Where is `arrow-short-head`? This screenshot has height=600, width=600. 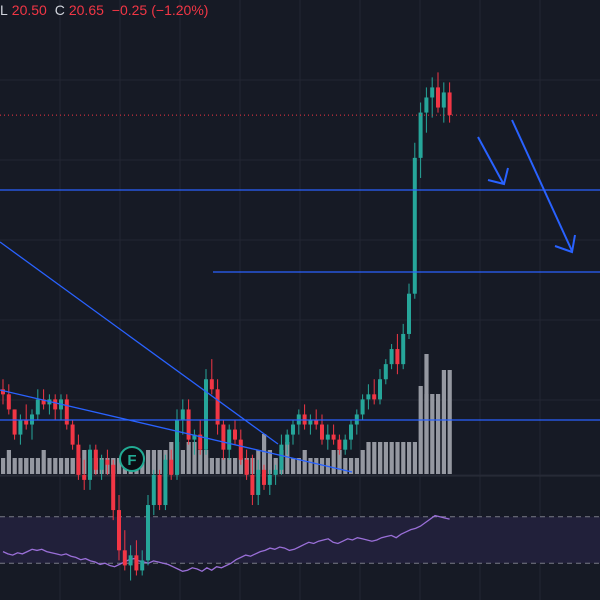 arrow-short-head is located at coordinates (498, 176).